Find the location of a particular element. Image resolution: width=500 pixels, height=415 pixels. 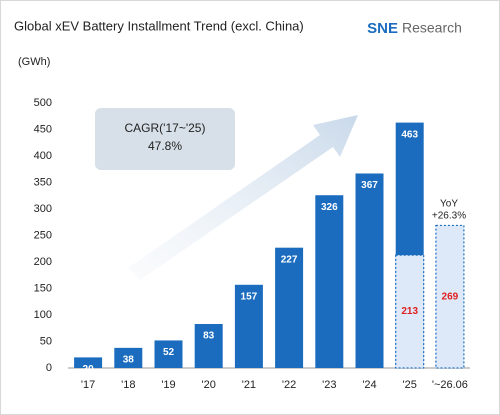

value-label: 213 is located at coordinates (409, 311).